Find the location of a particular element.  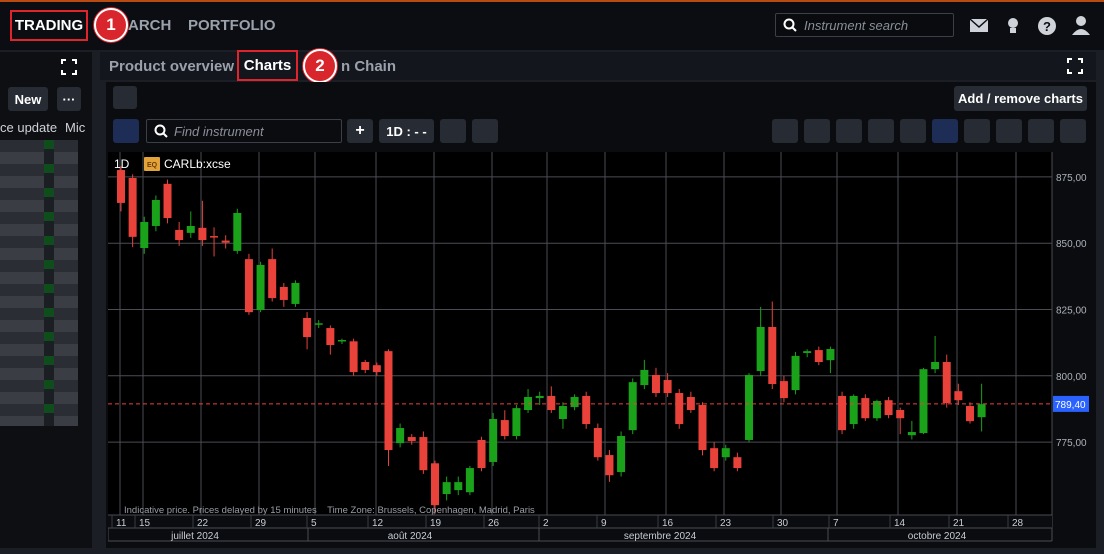

month-label: octobre 2024 is located at coordinates (937, 536).